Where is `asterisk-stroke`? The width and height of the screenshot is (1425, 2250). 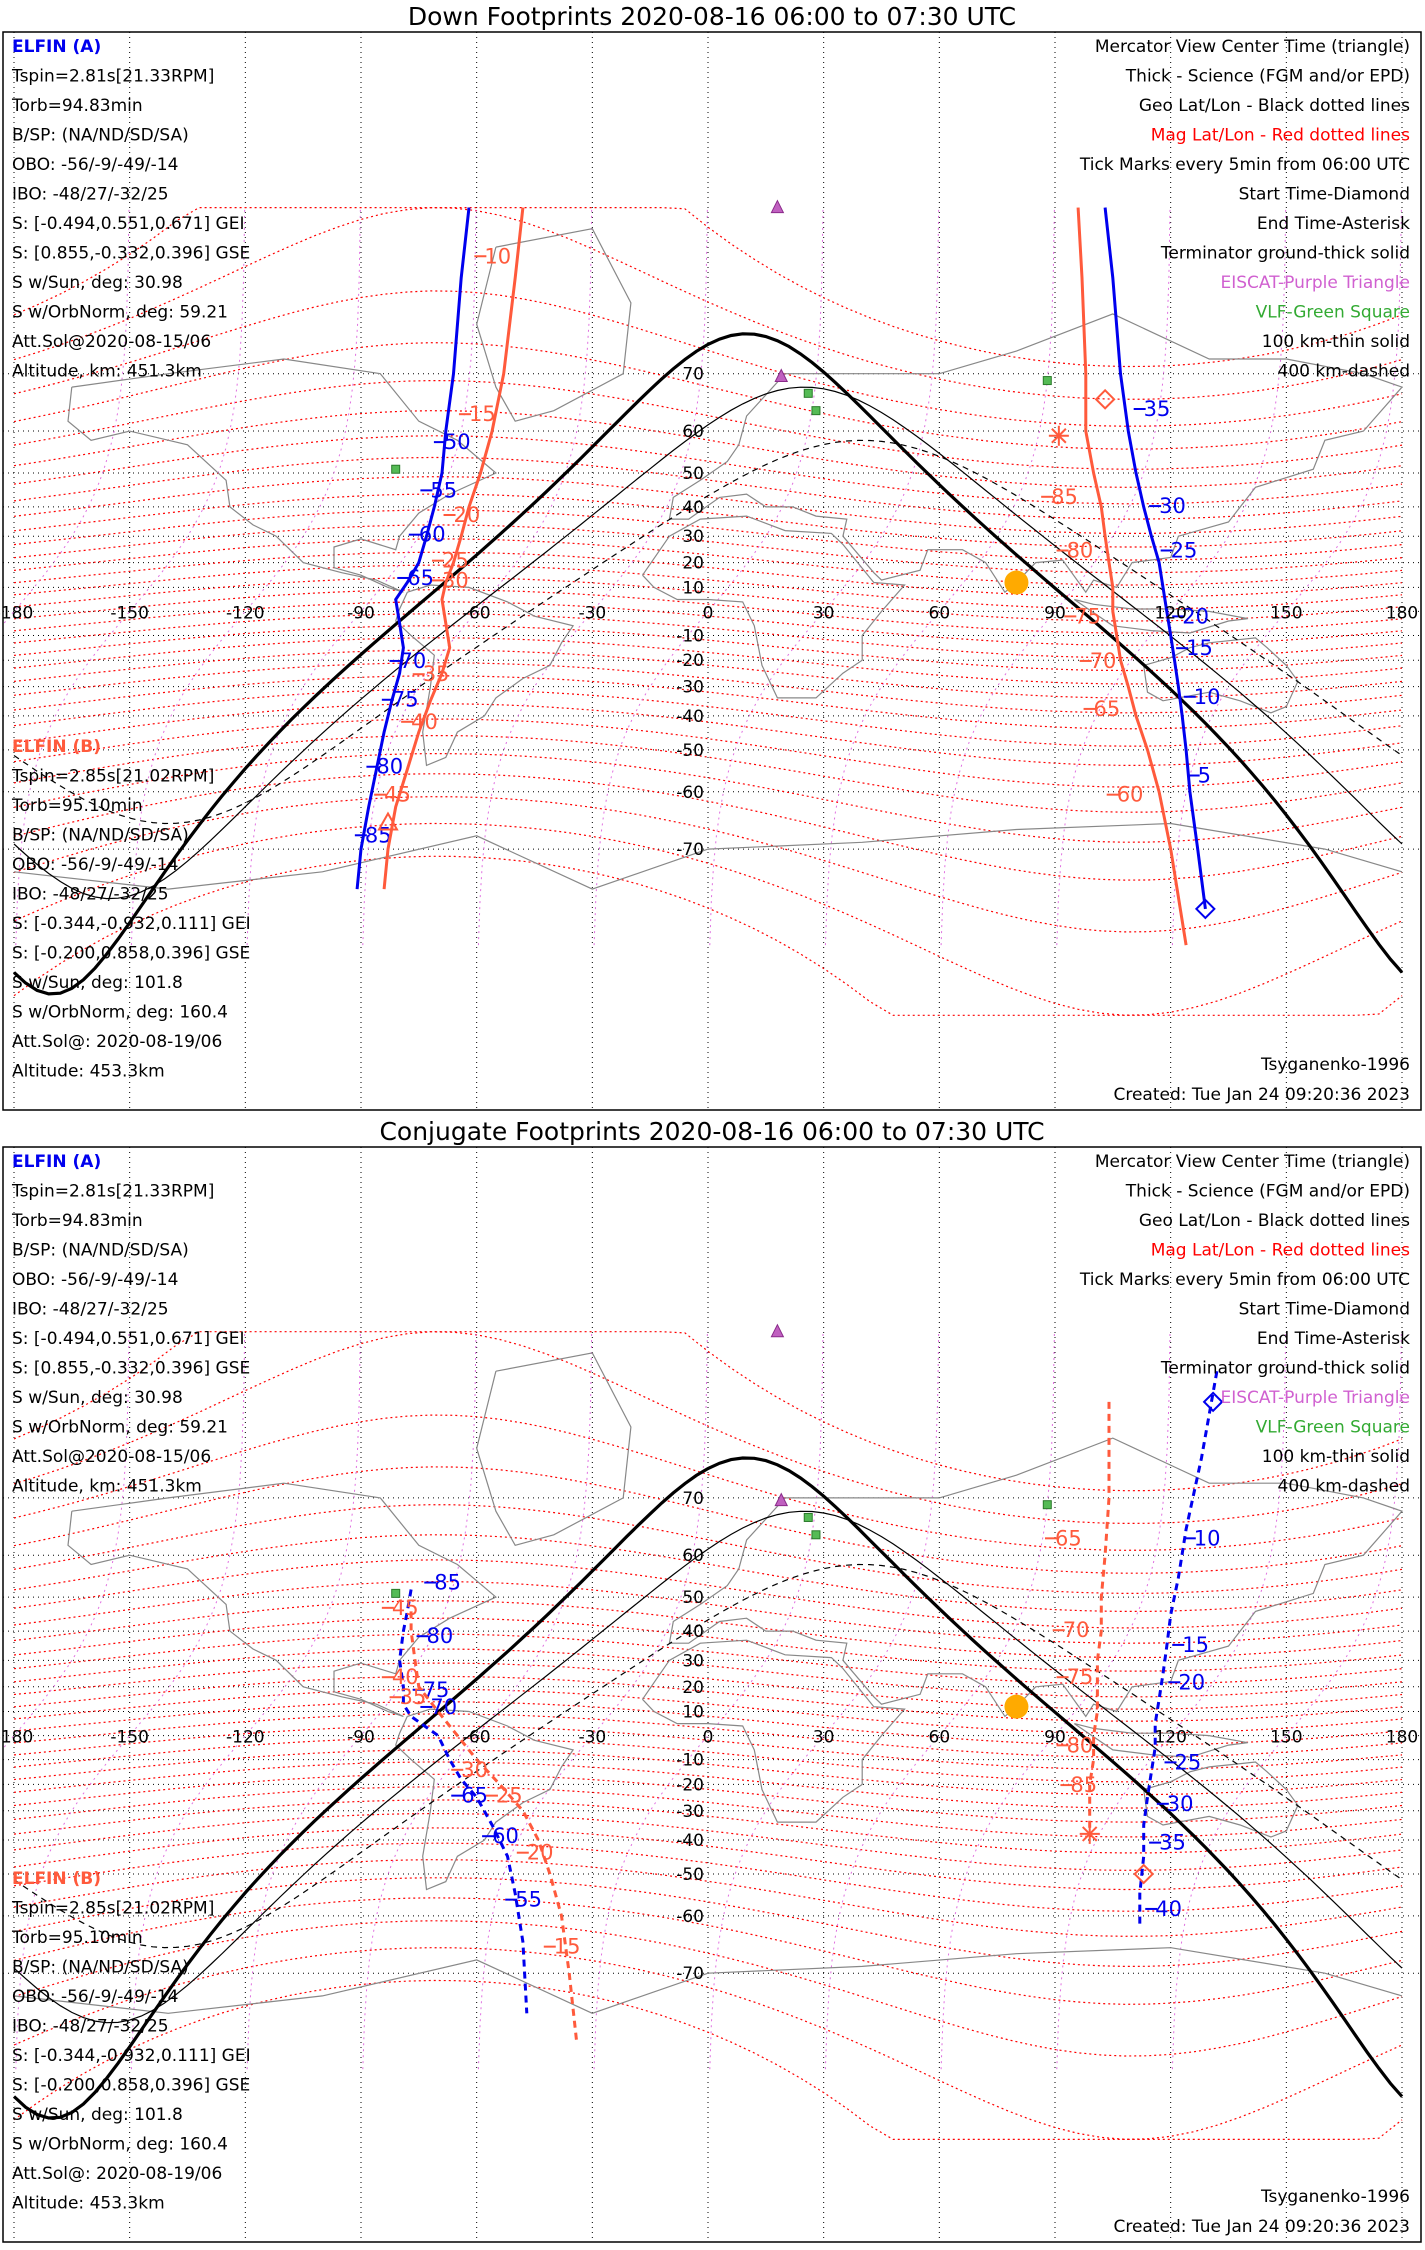
asterisk-stroke is located at coordinates (1089, 1834).